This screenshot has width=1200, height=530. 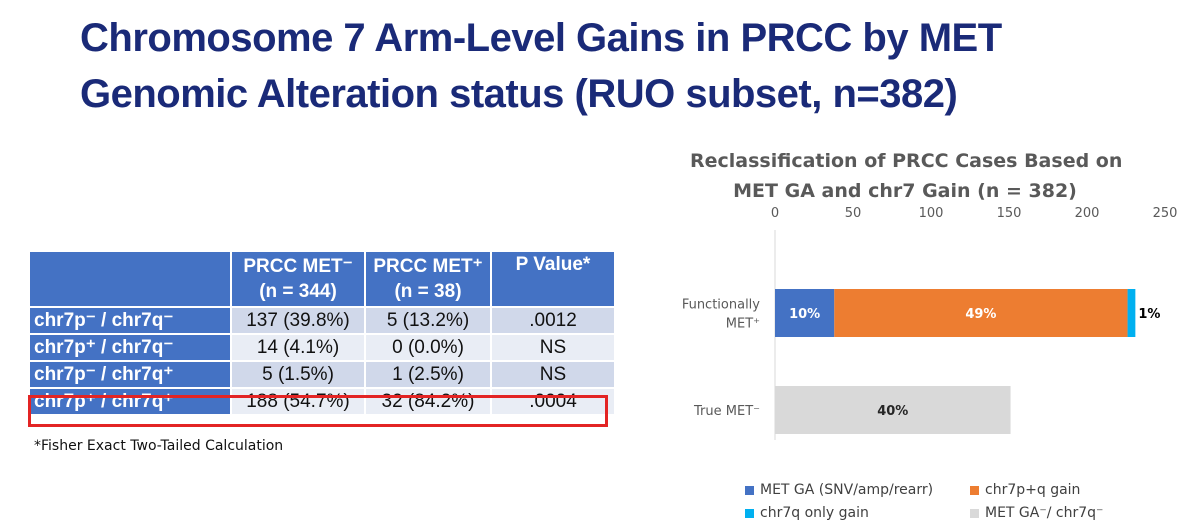 What do you see at coordinates (298, 401) in the screenshot?
I see `met-neg-cell: 188 (54.7%)` at bounding box center [298, 401].